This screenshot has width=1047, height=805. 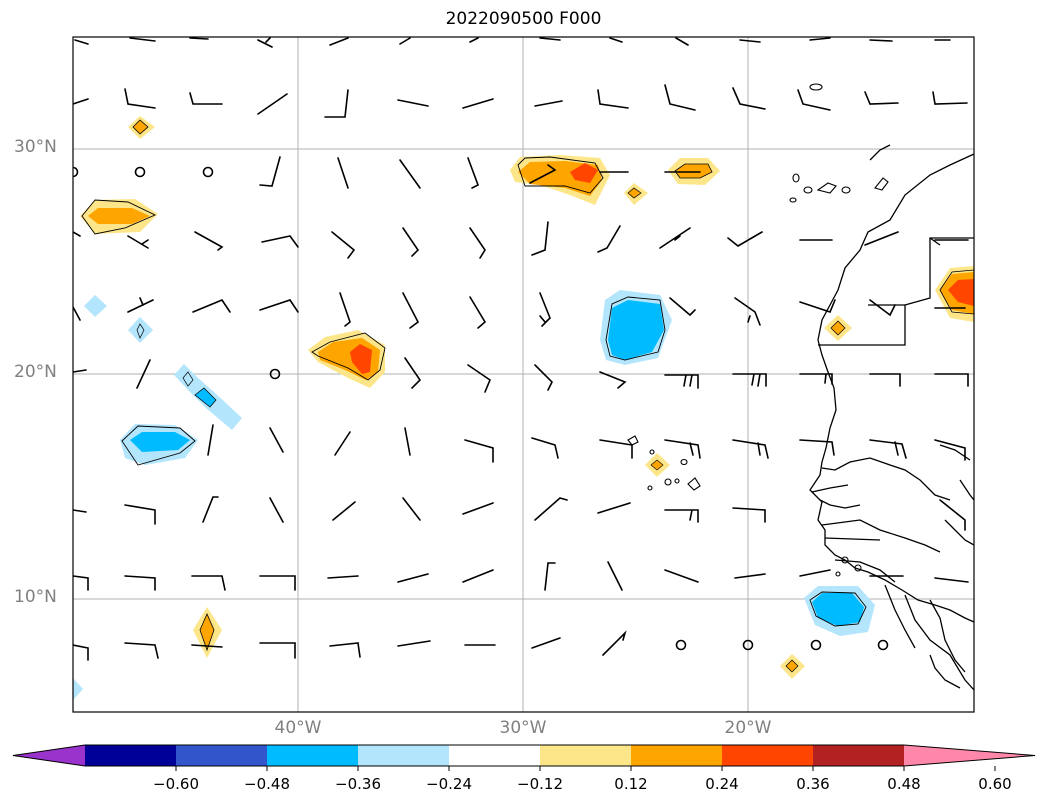 What do you see at coordinates (523, 19) in the screenshot?
I see `map-title: 2022090500 F000` at bounding box center [523, 19].